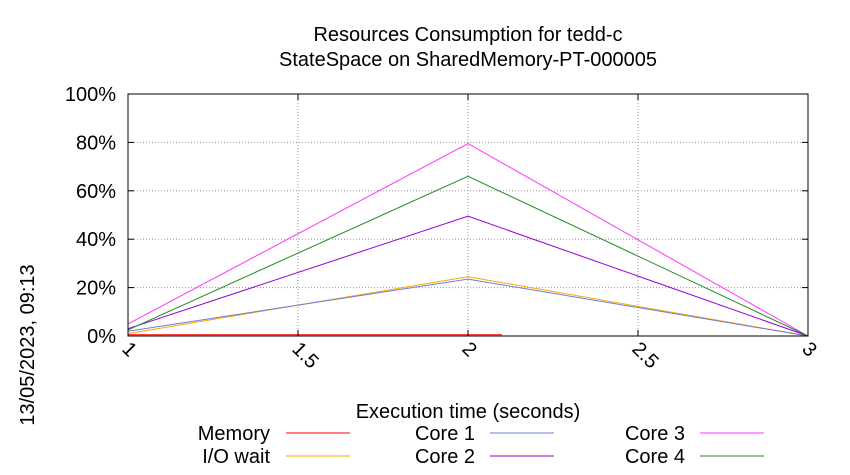  Describe the element at coordinates (96, 289) in the screenshot. I see `y-tick-label: 20%` at that location.